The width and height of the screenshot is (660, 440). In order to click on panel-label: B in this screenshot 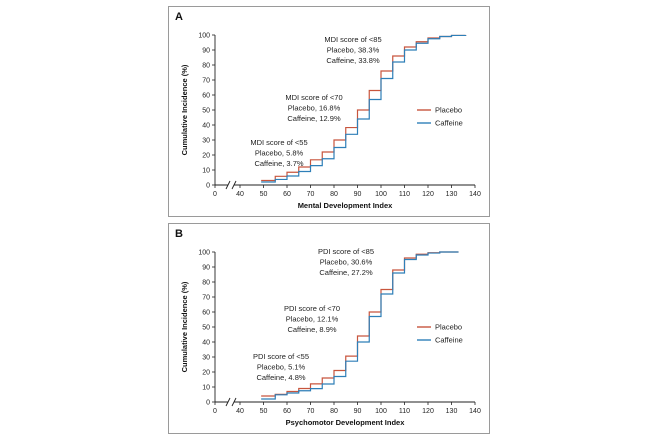, I will do `click(179, 234)`.